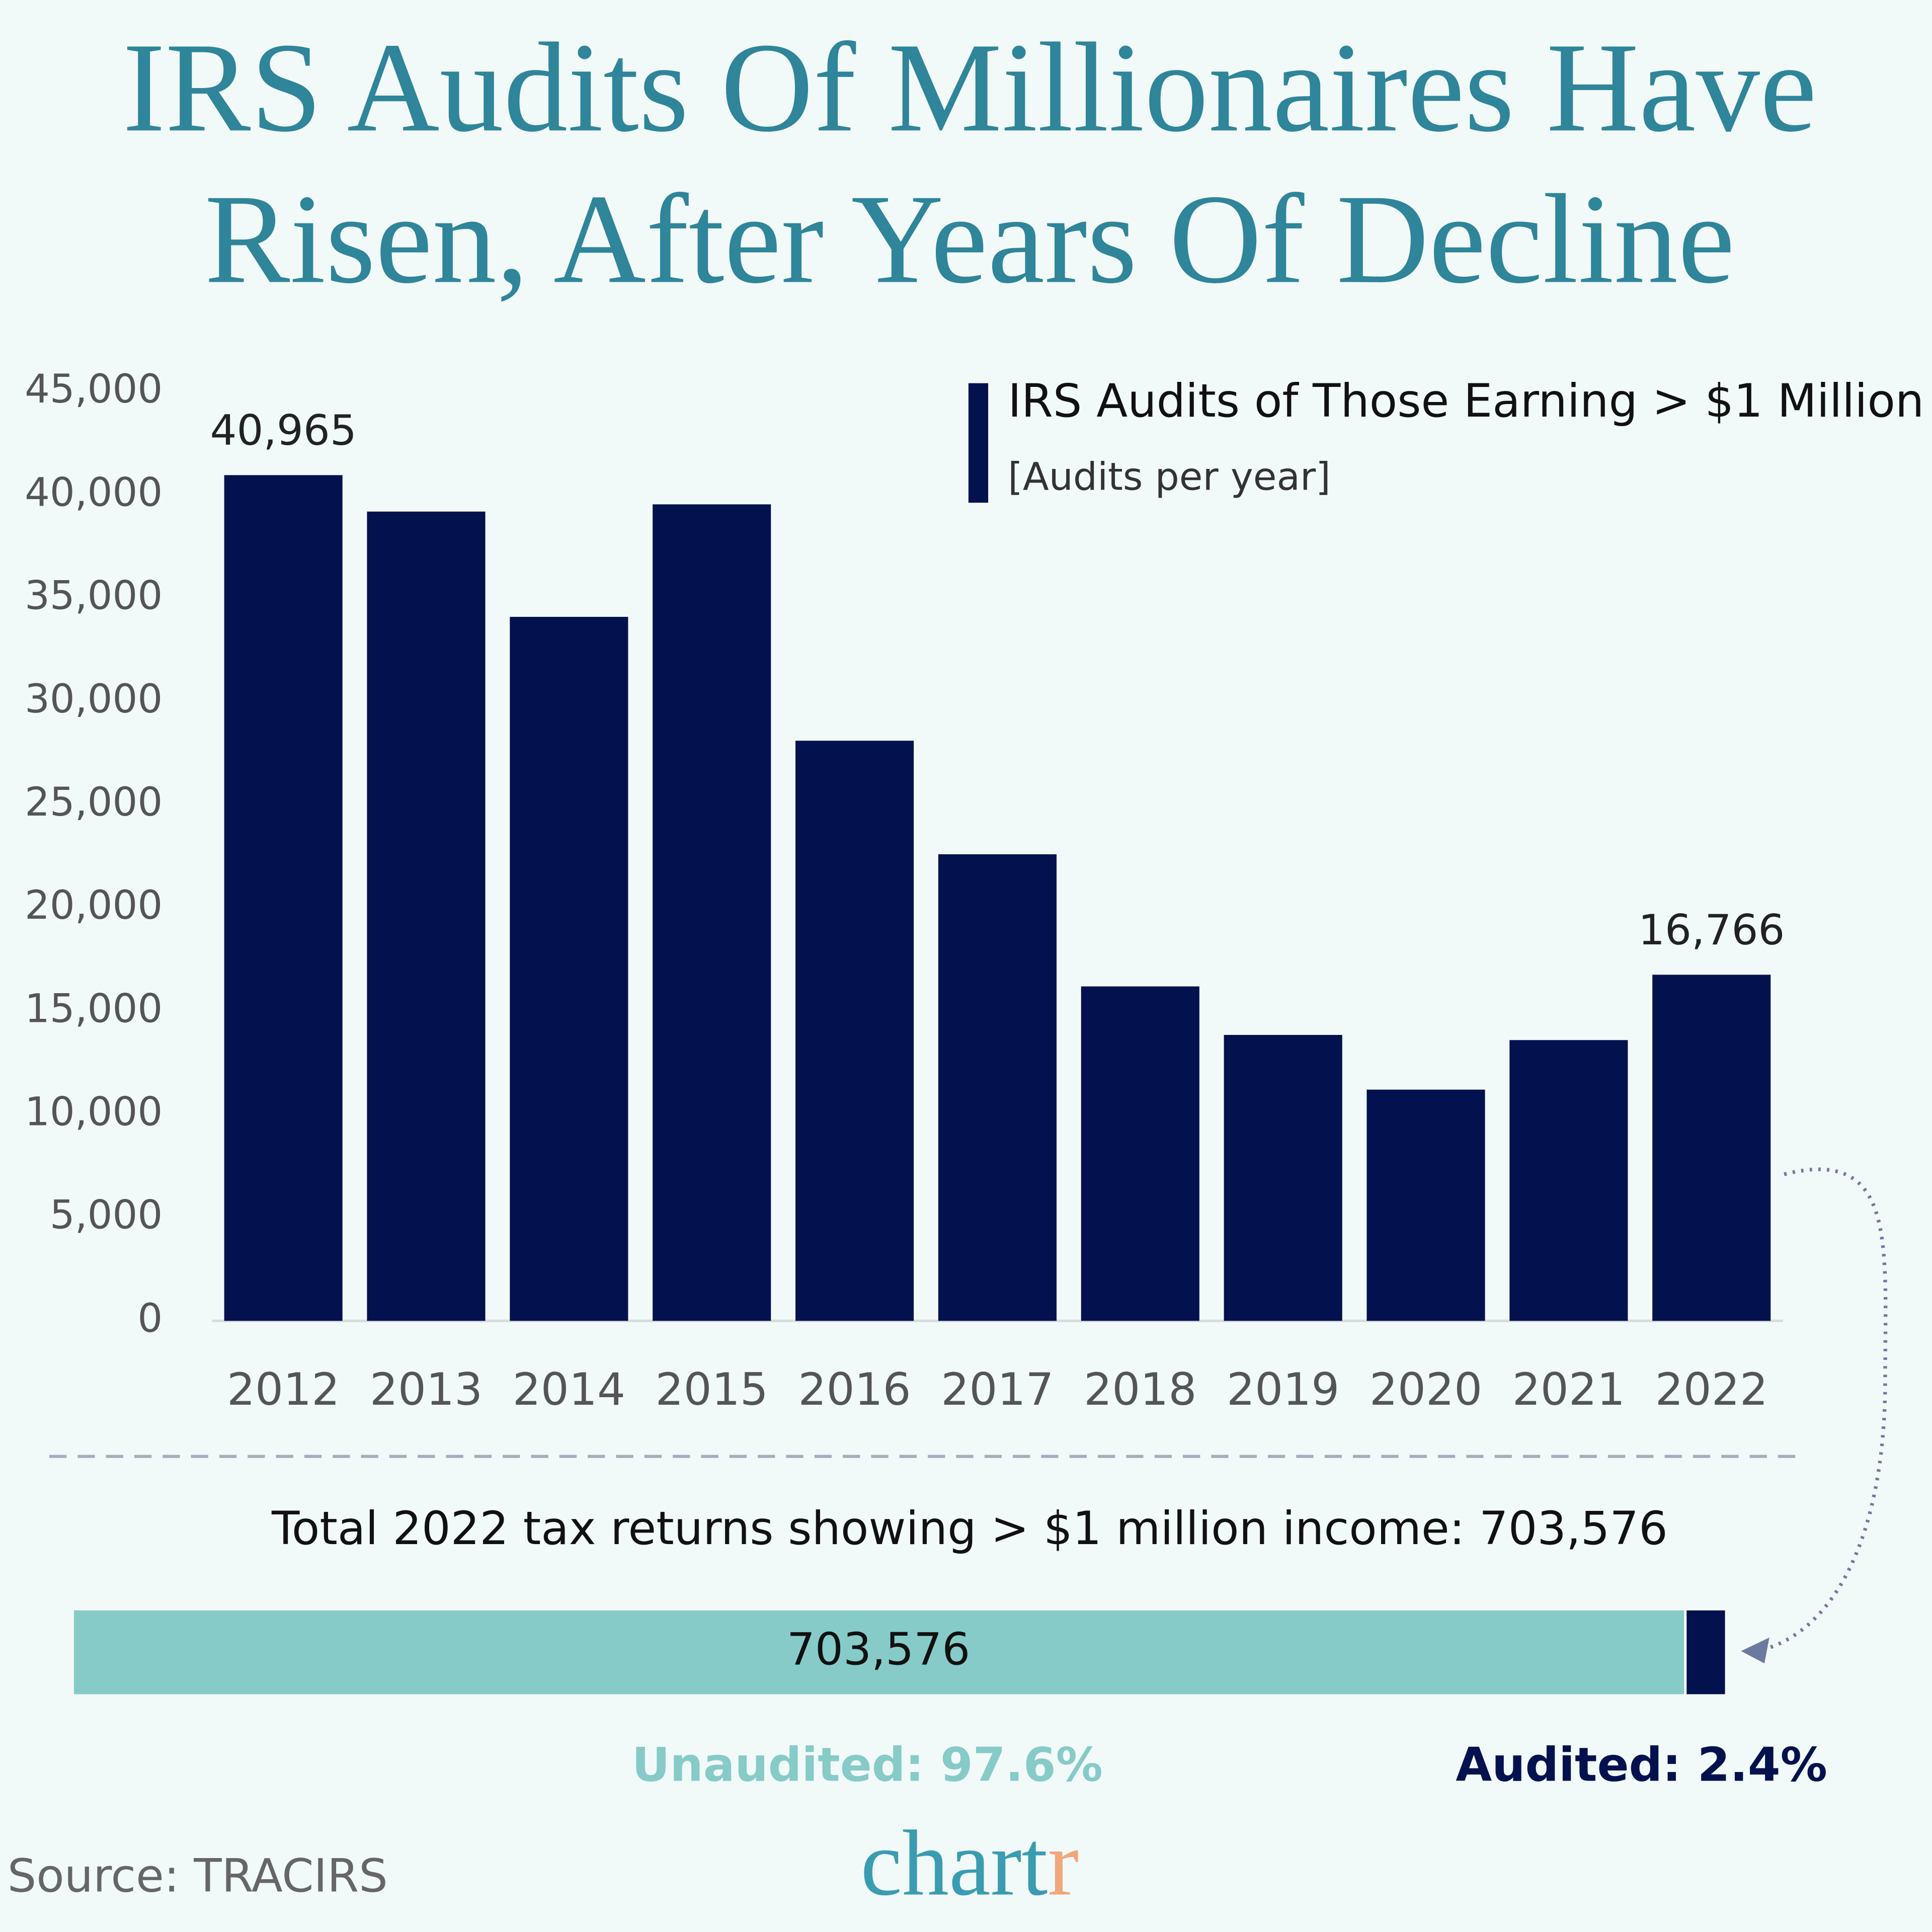  What do you see at coordinates (970, 88) in the screenshot?
I see `chart-title: IRS Audits Of Millionaires Have` at bounding box center [970, 88].